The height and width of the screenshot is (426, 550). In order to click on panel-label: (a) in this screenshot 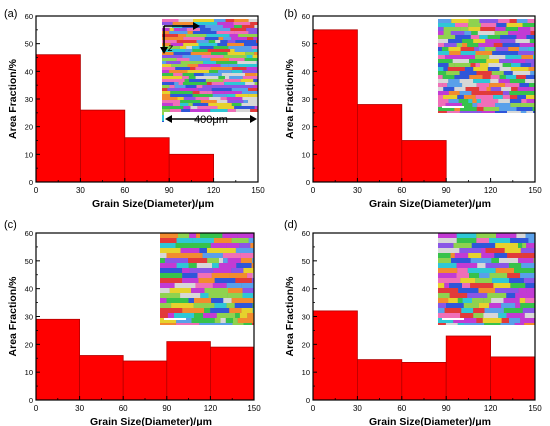, I will do `click(10, 14)`.